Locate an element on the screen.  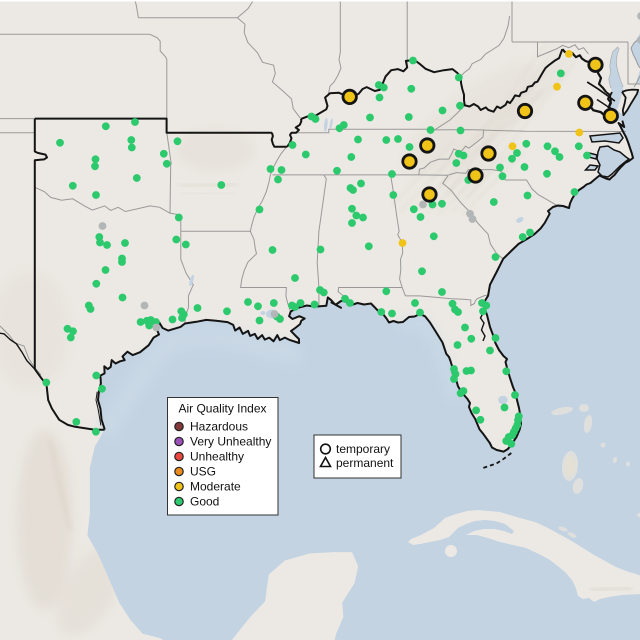
svg-text: Good is located at coordinates (204, 502).